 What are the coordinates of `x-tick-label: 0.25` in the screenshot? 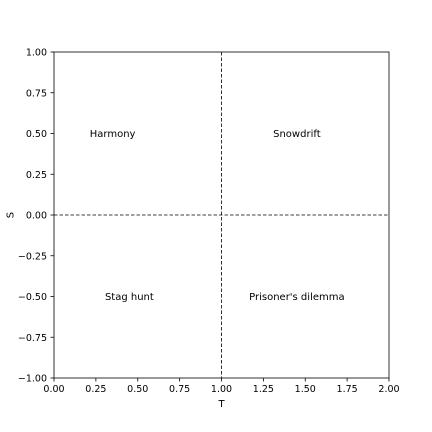 It's located at (95, 389).